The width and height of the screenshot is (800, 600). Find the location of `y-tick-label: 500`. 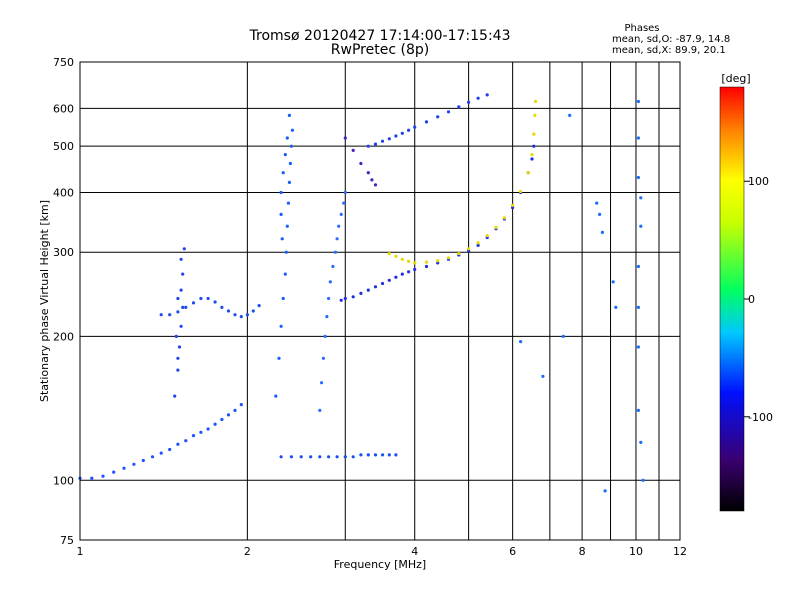

y-tick-label: 500 is located at coordinates (63, 146).